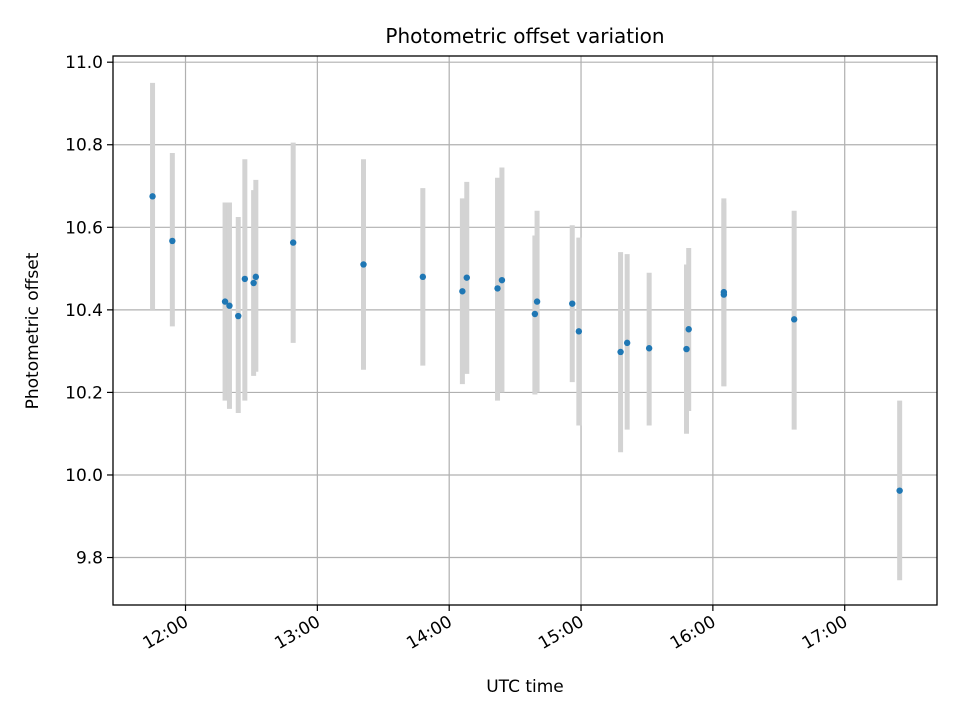 The width and height of the screenshot is (960, 725). Describe the element at coordinates (84, 228) in the screenshot. I see `y-tick-label: 10.6` at that location.